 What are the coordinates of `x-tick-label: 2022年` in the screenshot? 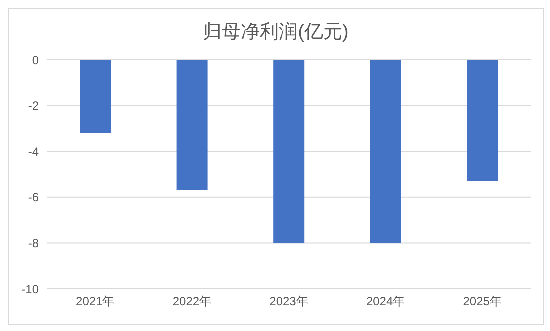 It's located at (192, 301).